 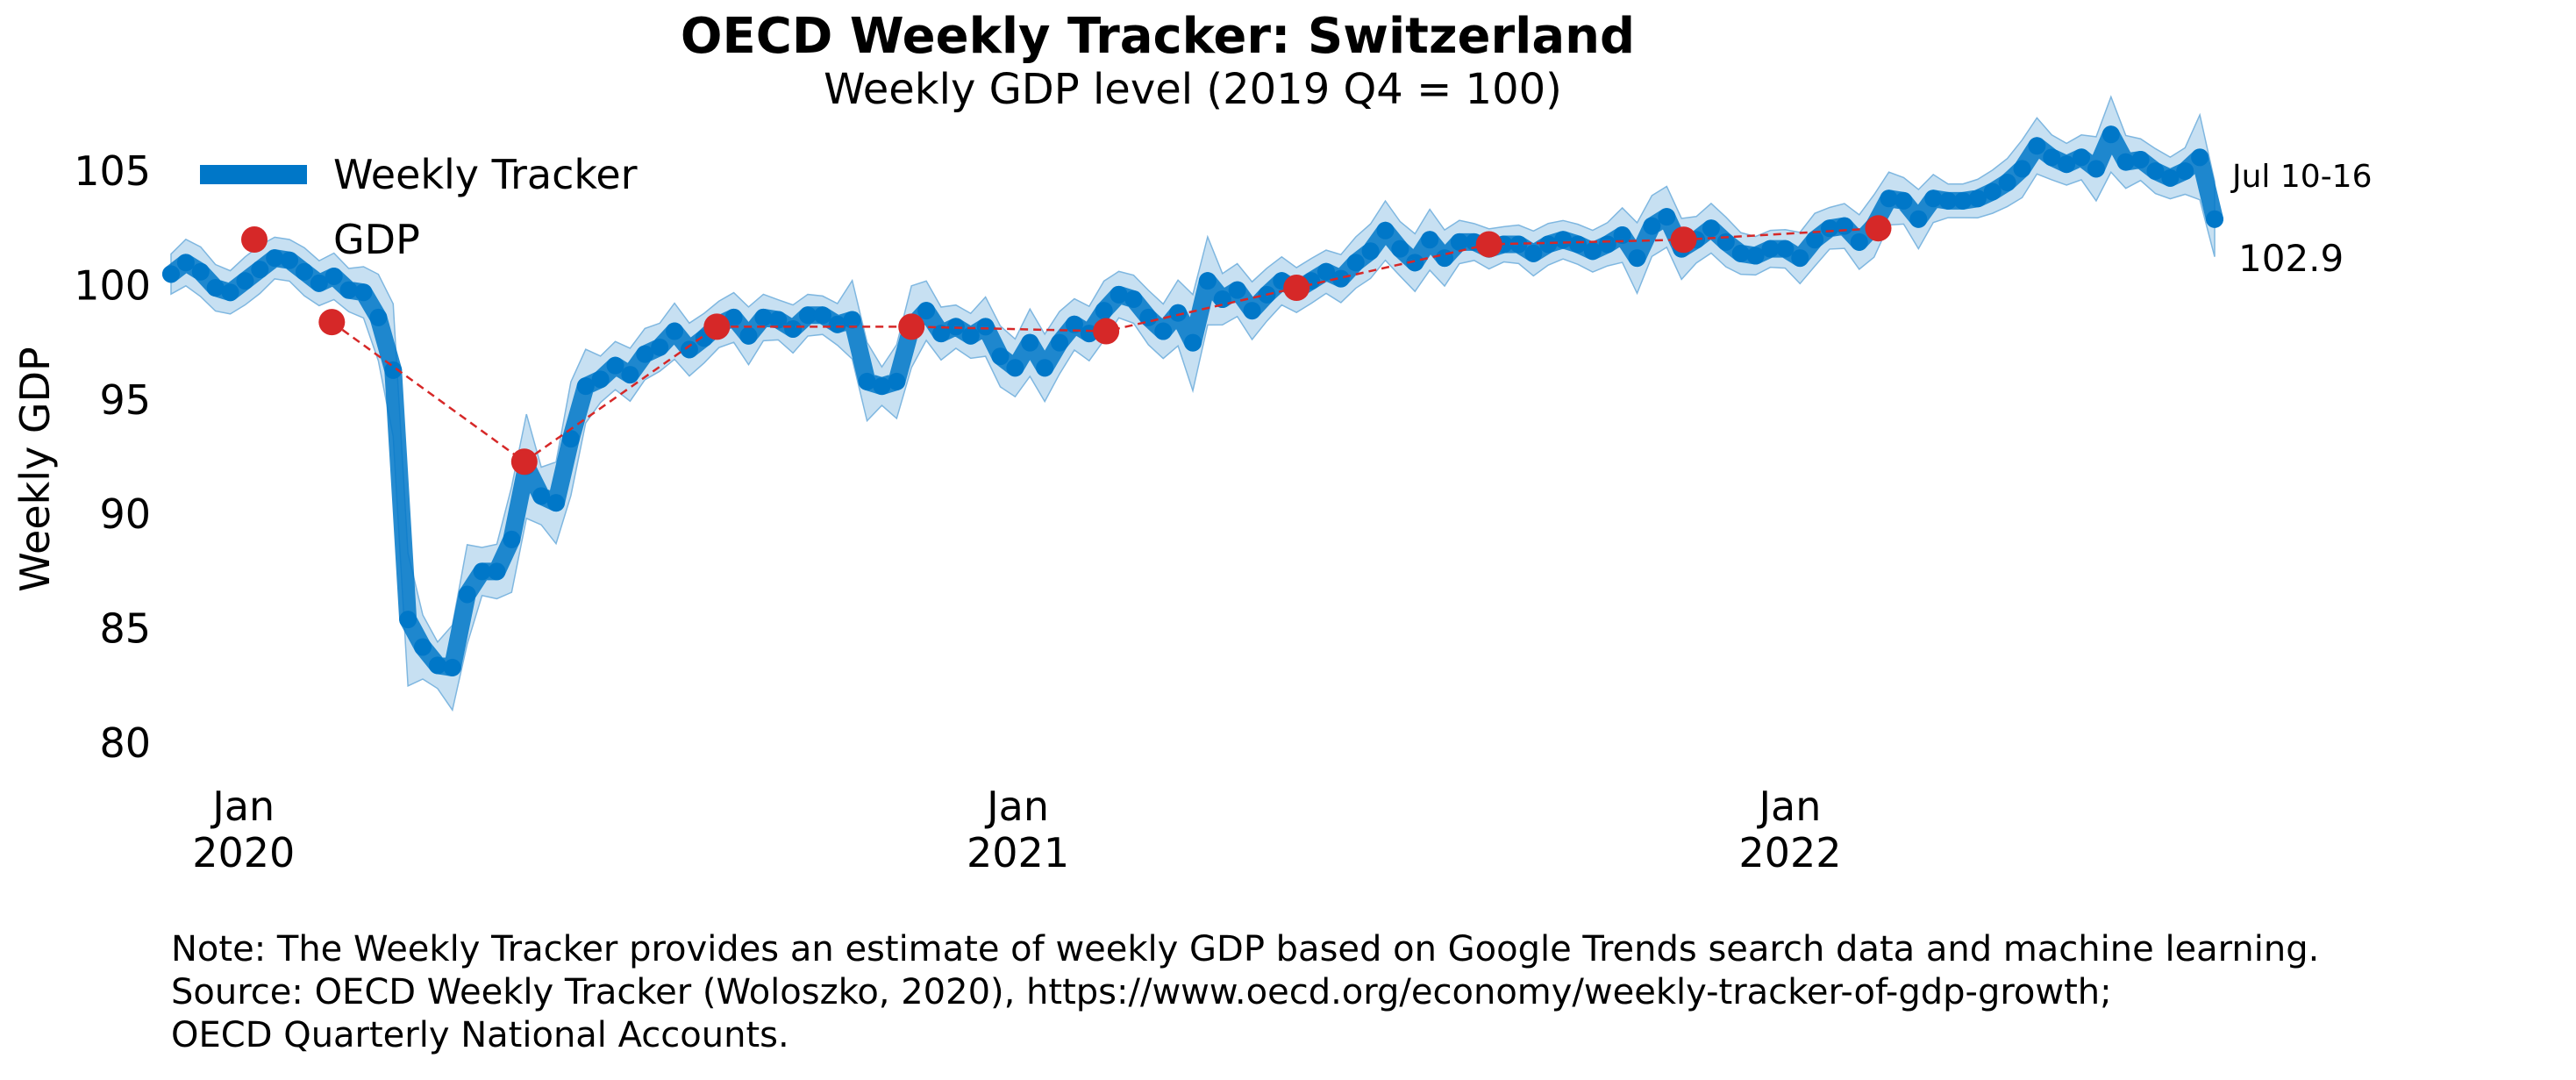 What do you see at coordinates (113, 457) in the screenshot?
I see `y-tick-labels: 80 85 90 95 100 105` at bounding box center [113, 457].